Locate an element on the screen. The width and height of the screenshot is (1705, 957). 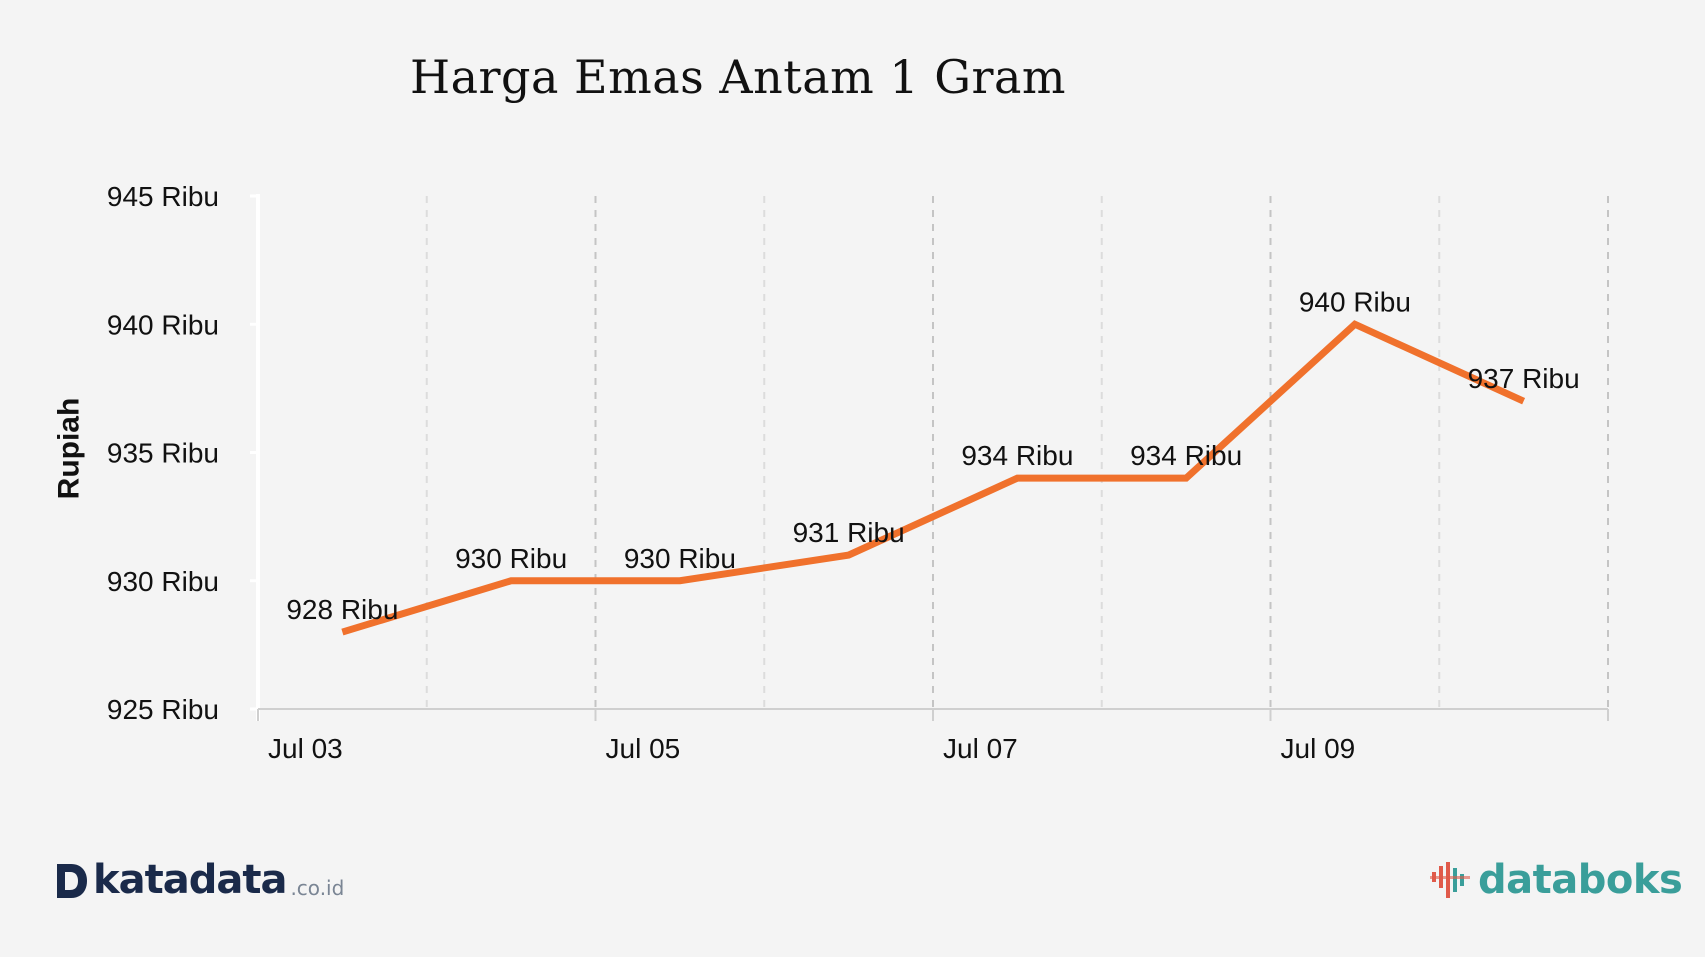
katadata-logo: katadata .co.id is located at coordinates (199, 880).